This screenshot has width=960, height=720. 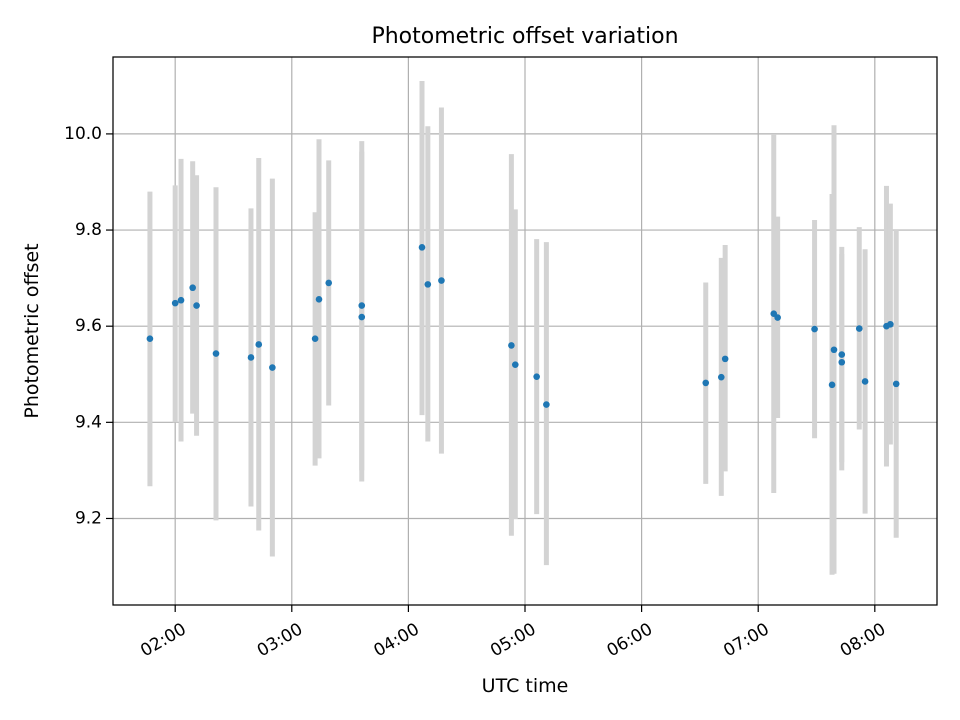 I want to click on chart-title: Photometric offset variation, so click(x=524, y=36).